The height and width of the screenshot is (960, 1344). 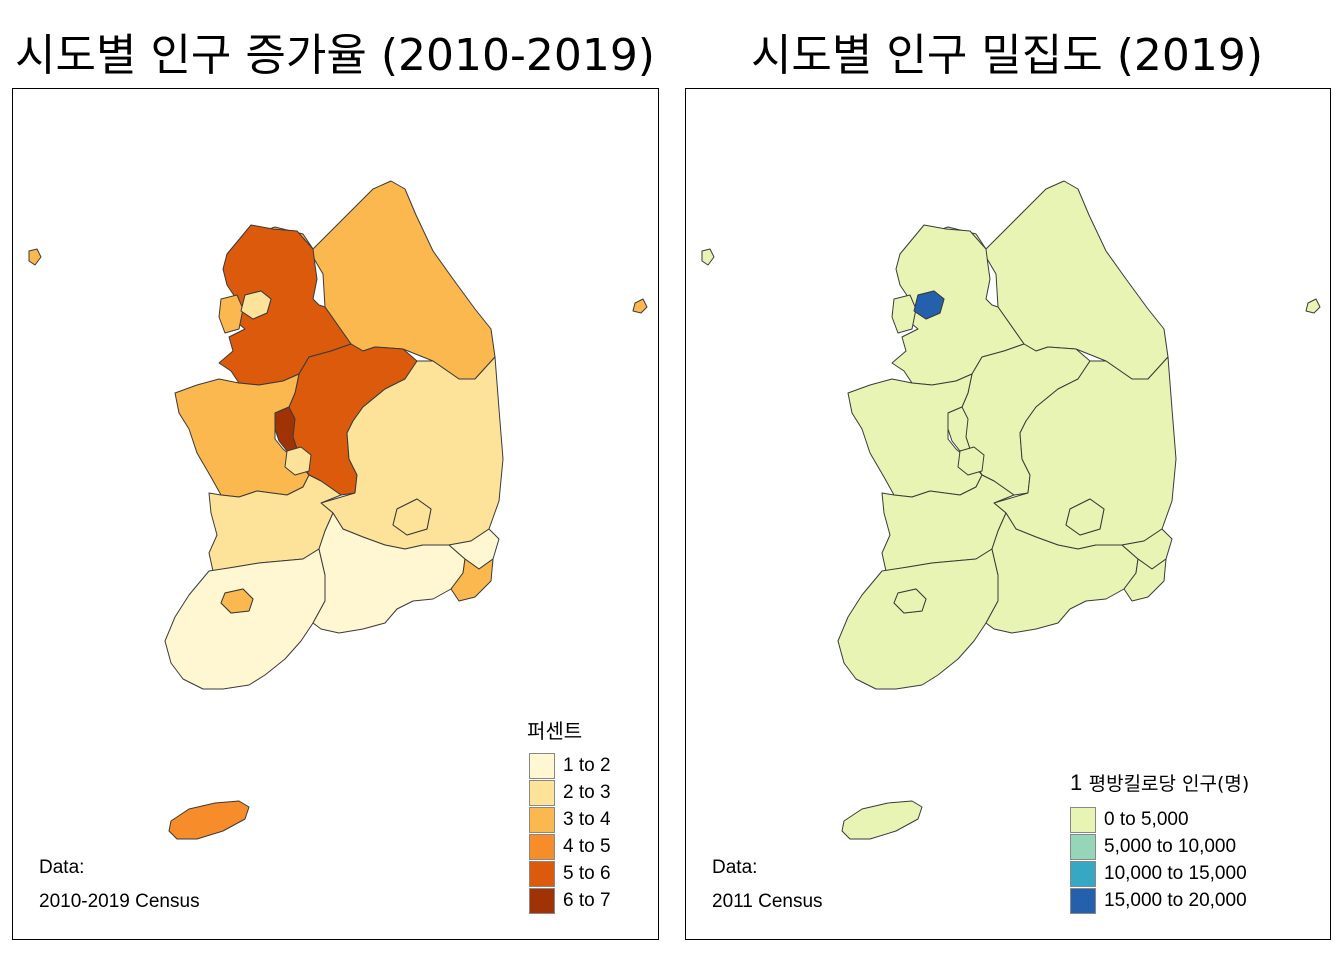 What do you see at coordinates (587, 792) in the screenshot?
I see `legend-label: 2 to 3` at bounding box center [587, 792].